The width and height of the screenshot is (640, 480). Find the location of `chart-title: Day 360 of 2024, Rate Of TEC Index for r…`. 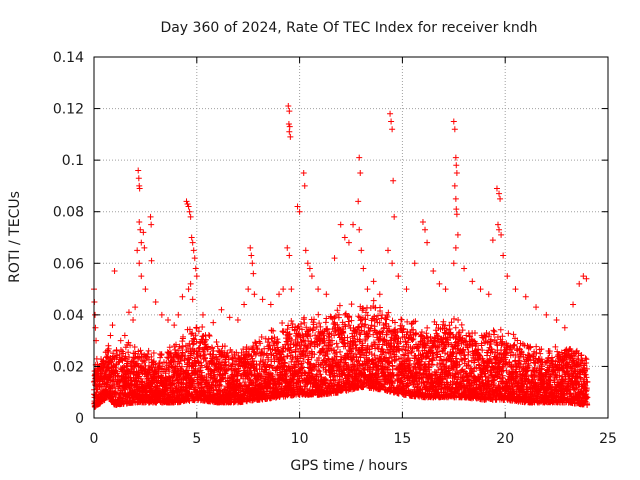

chart-title: Day 360 of 2024, Rate Of TEC Index for r… is located at coordinates (348, 28).